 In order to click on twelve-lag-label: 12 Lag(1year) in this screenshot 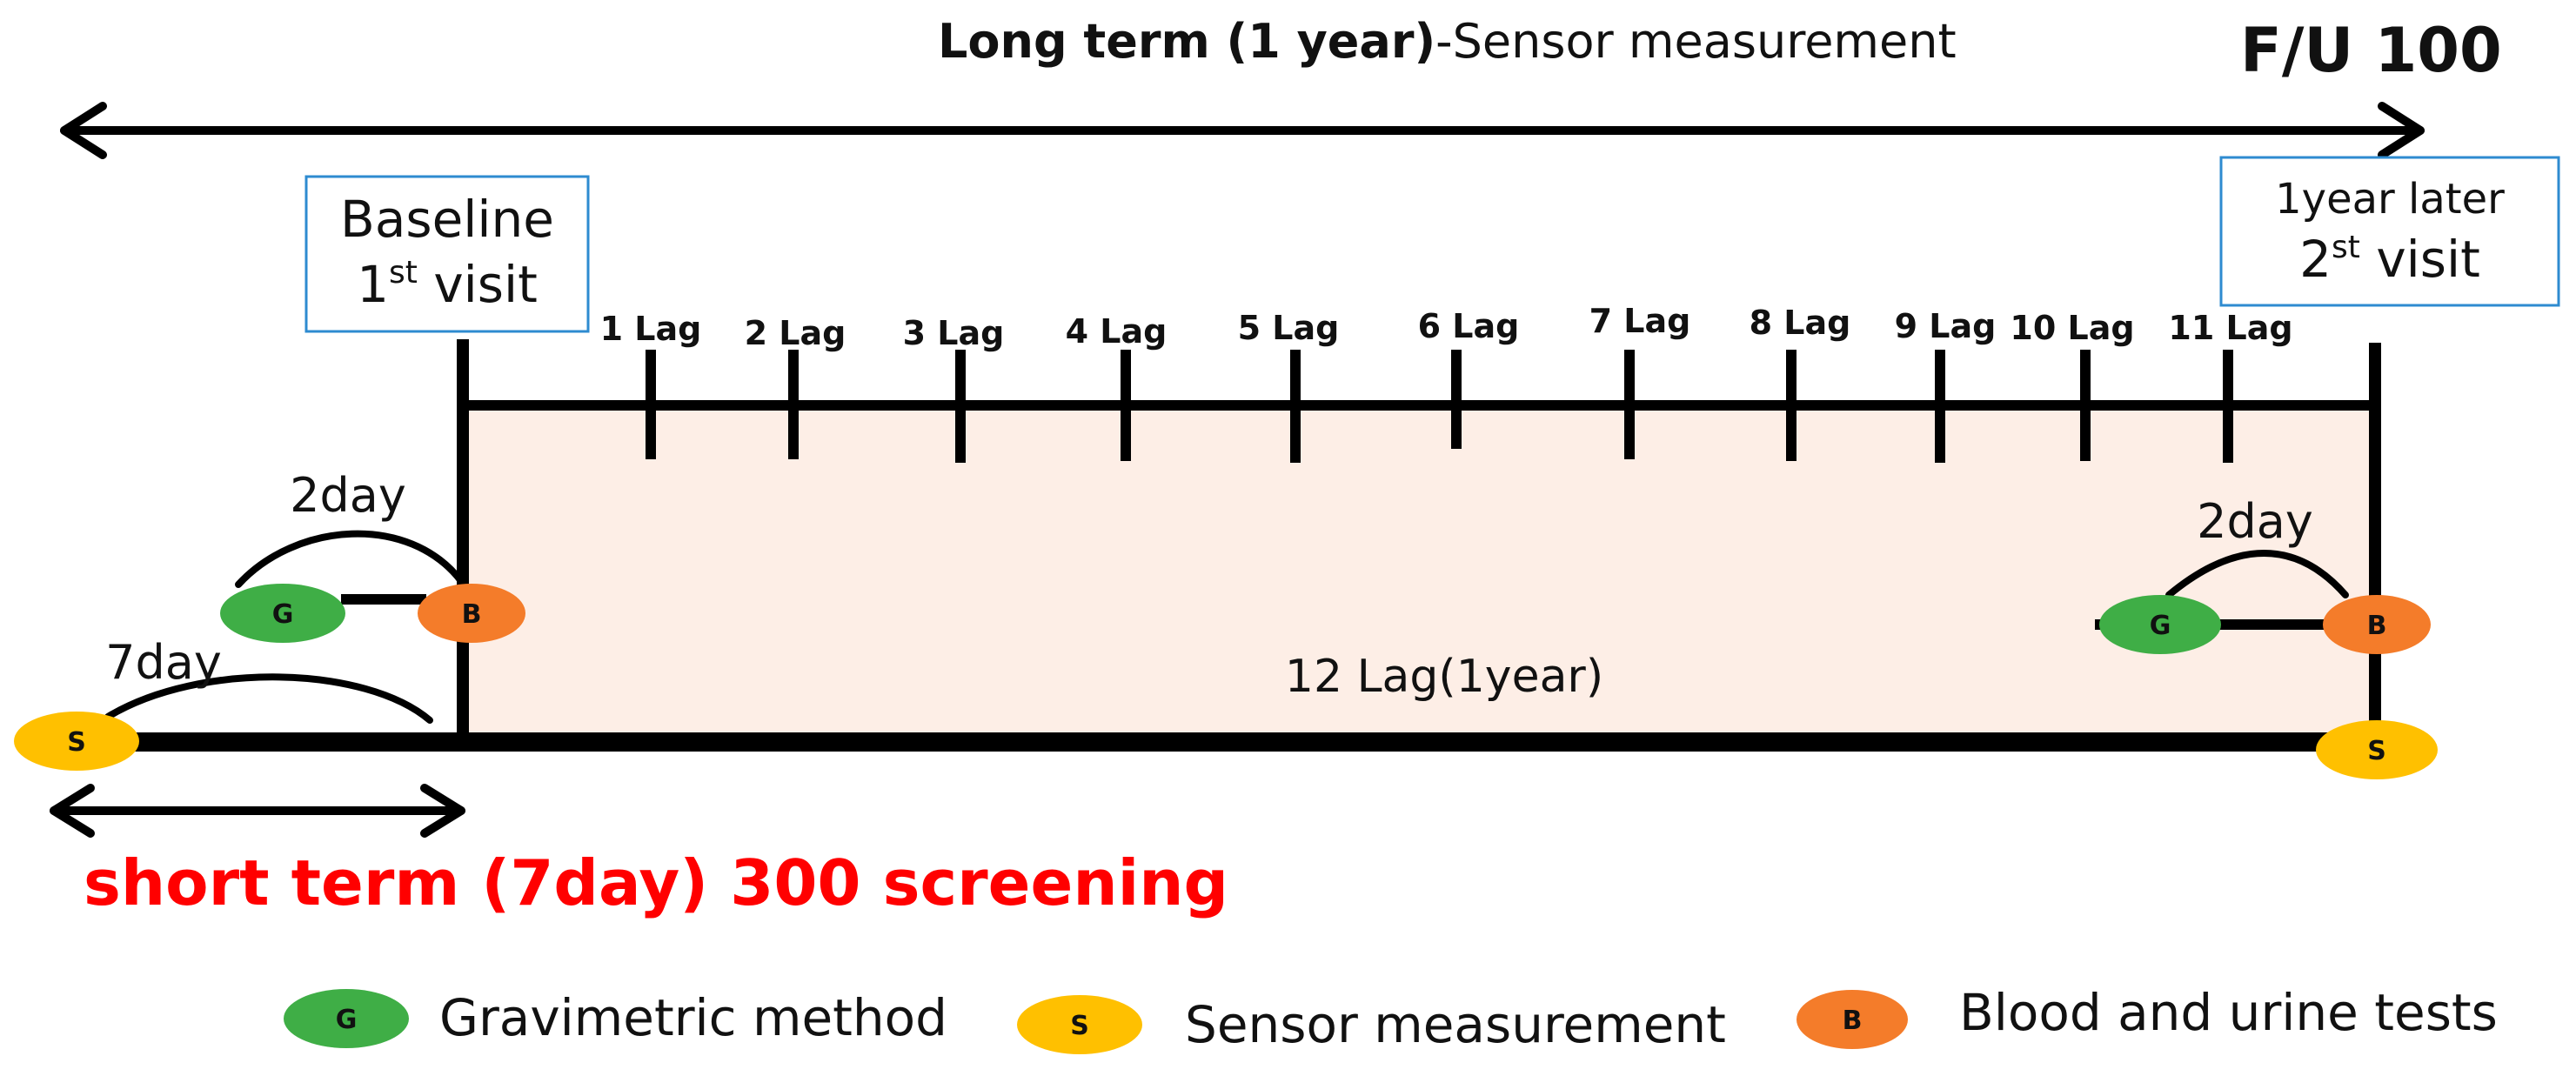, I will do `click(1444, 677)`.